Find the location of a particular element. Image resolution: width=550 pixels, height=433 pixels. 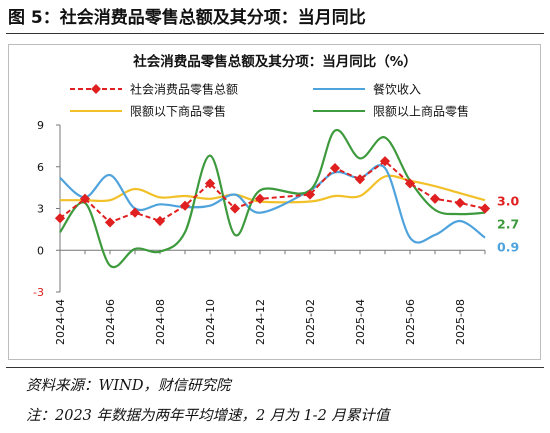

y-tick-label: 9 is located at coordinates (40, 125).